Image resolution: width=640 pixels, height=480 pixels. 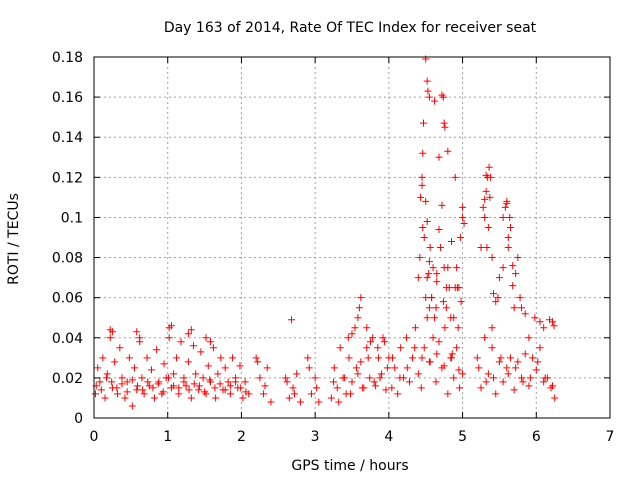 What do you see at coordinates (72, 218) in the screenshot?
I see `y-tick-label: 0.1` at bounding box center [72, 218].